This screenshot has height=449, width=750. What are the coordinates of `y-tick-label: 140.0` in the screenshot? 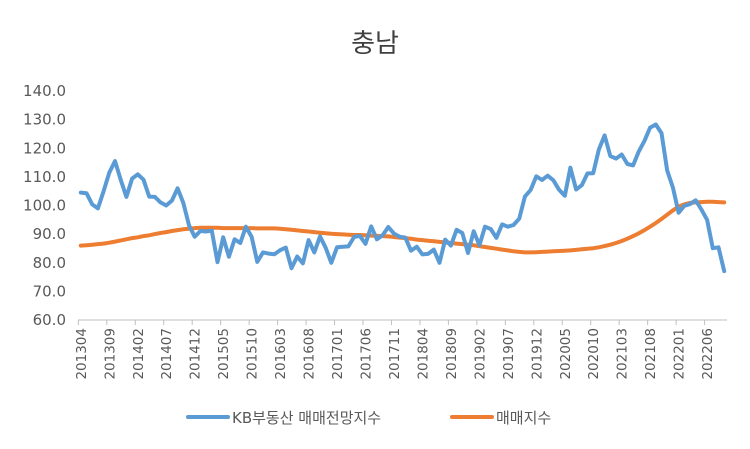 It's located at (44, 91).